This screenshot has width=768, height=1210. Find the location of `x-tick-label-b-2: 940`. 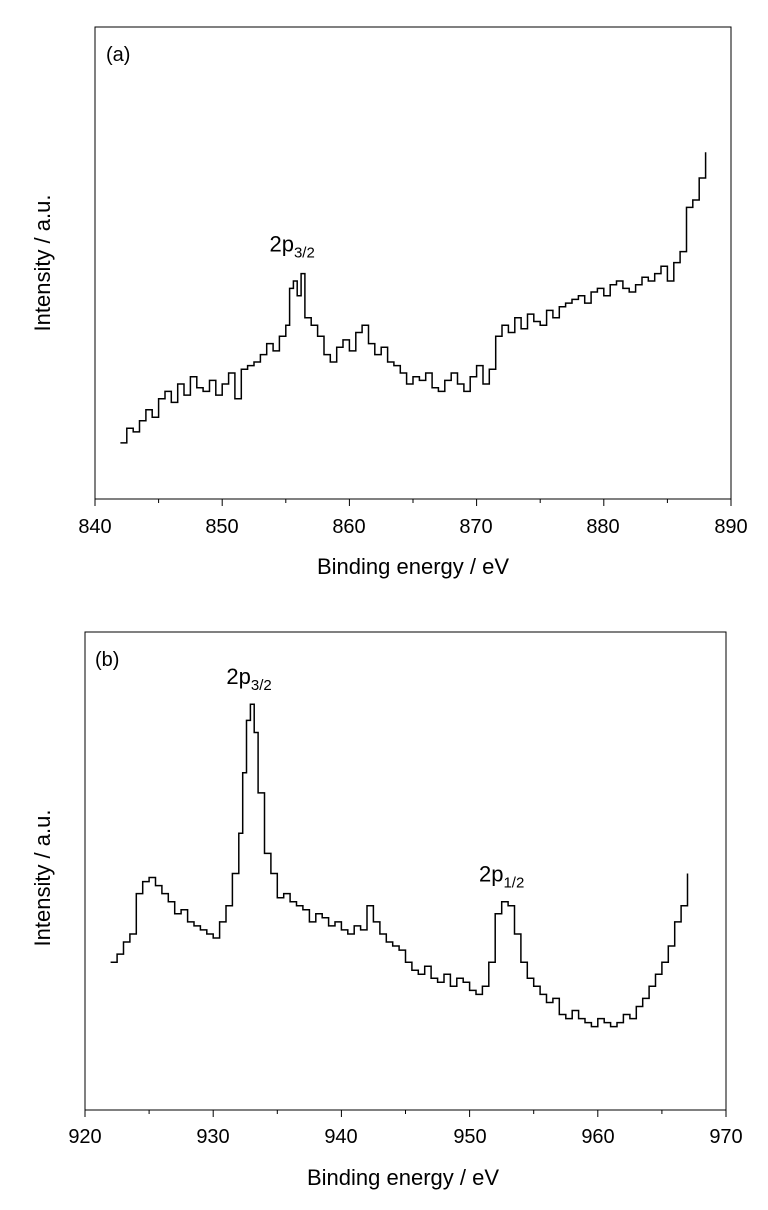

x-tick-label-b-2: 940 is located at coordinates (340, 1137).